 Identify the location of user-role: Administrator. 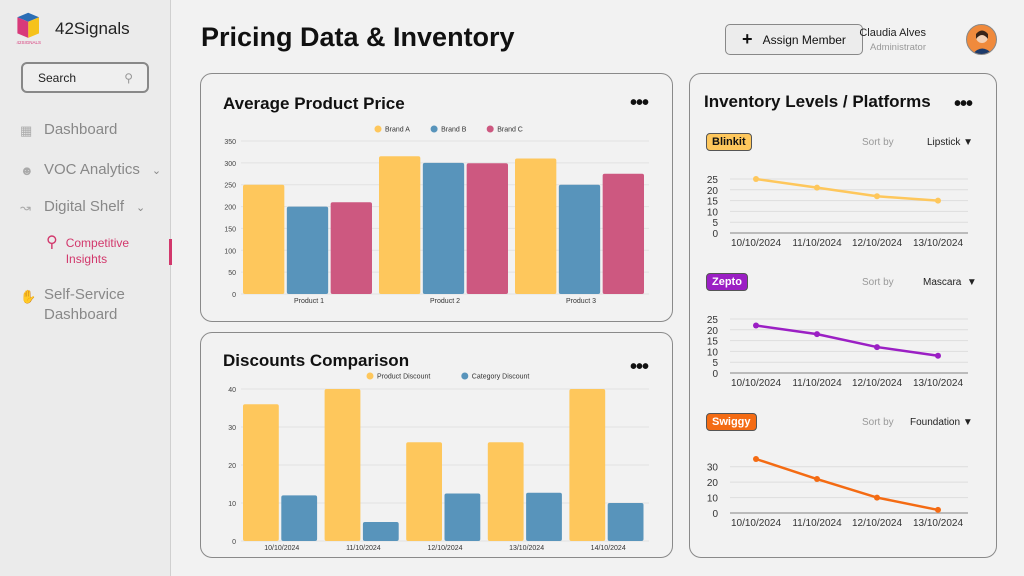
(898, 47).